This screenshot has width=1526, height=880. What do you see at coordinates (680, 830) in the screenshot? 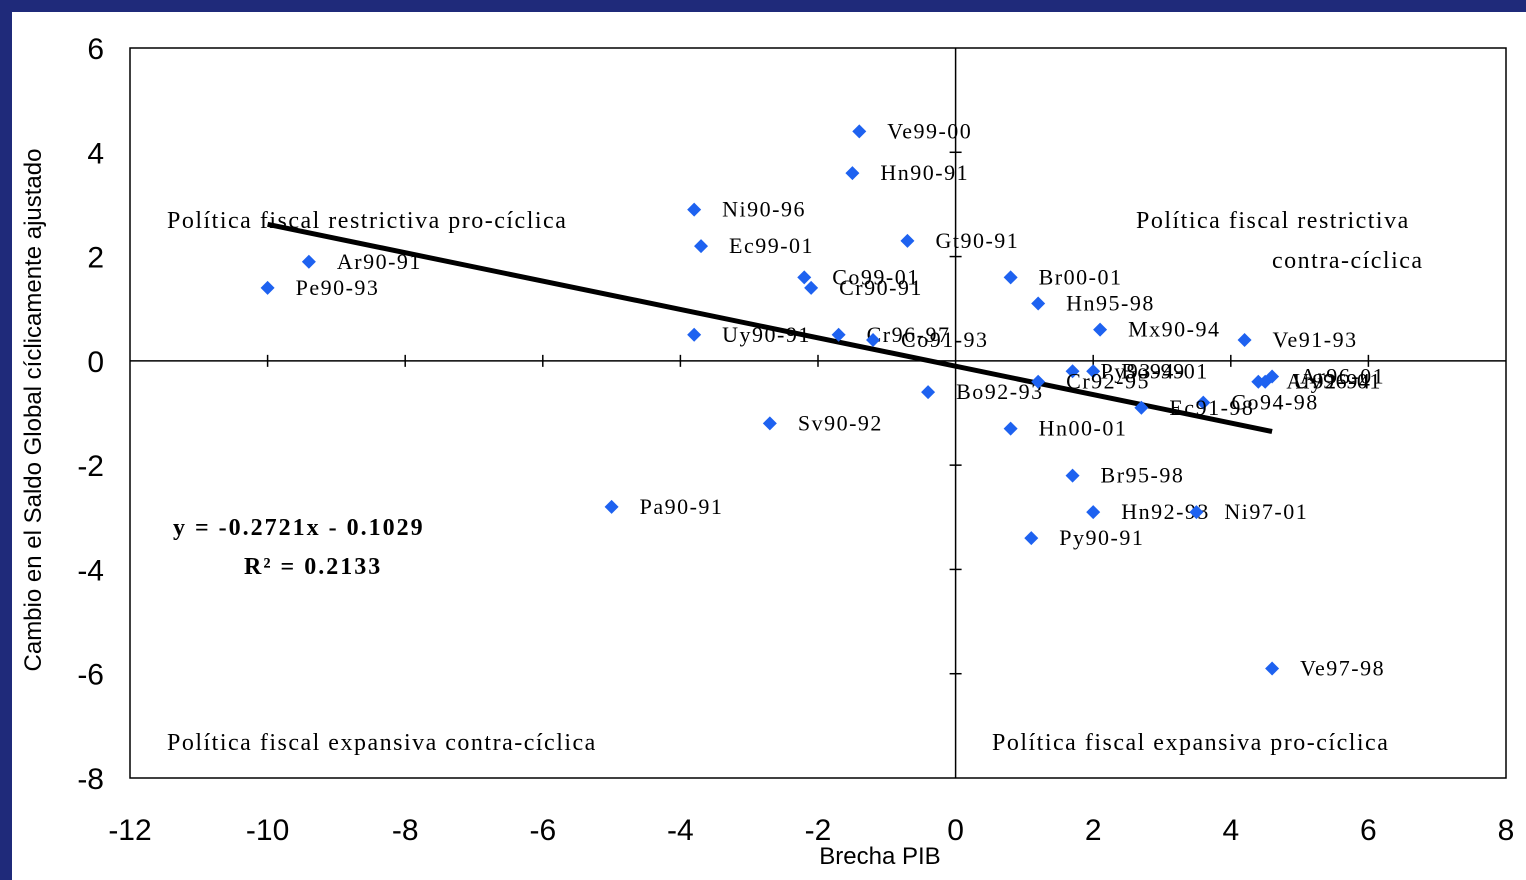
I see `x-tick-label: -4` at bounding box center [680, 830].